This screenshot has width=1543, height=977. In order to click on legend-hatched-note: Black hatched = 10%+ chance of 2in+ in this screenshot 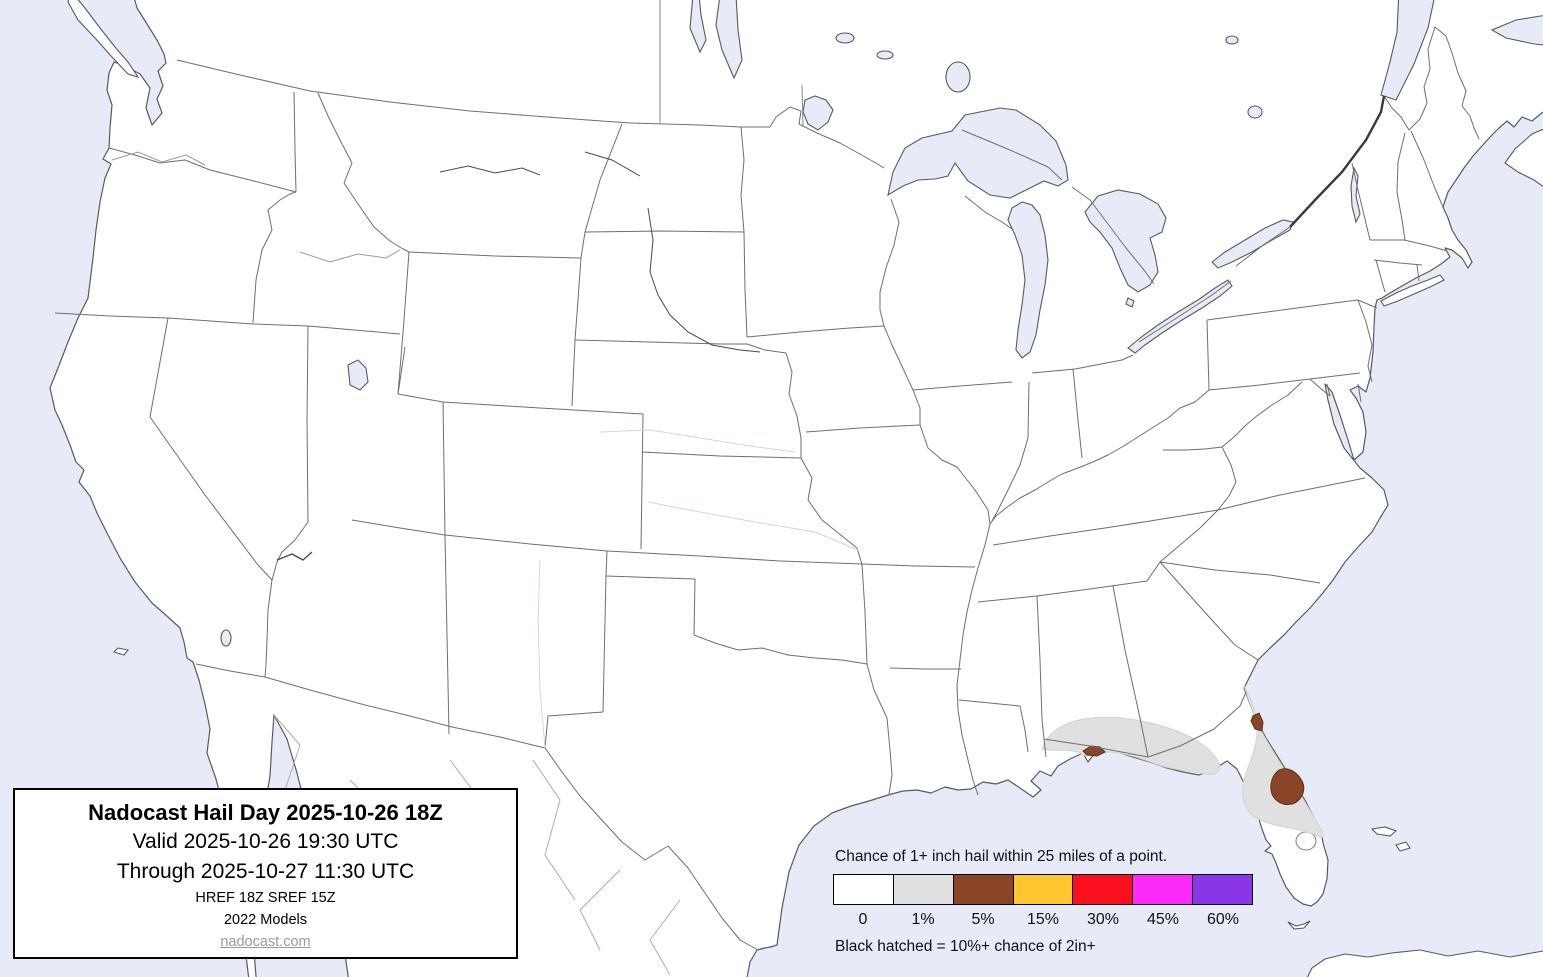, I will do `click(965, 946)`.